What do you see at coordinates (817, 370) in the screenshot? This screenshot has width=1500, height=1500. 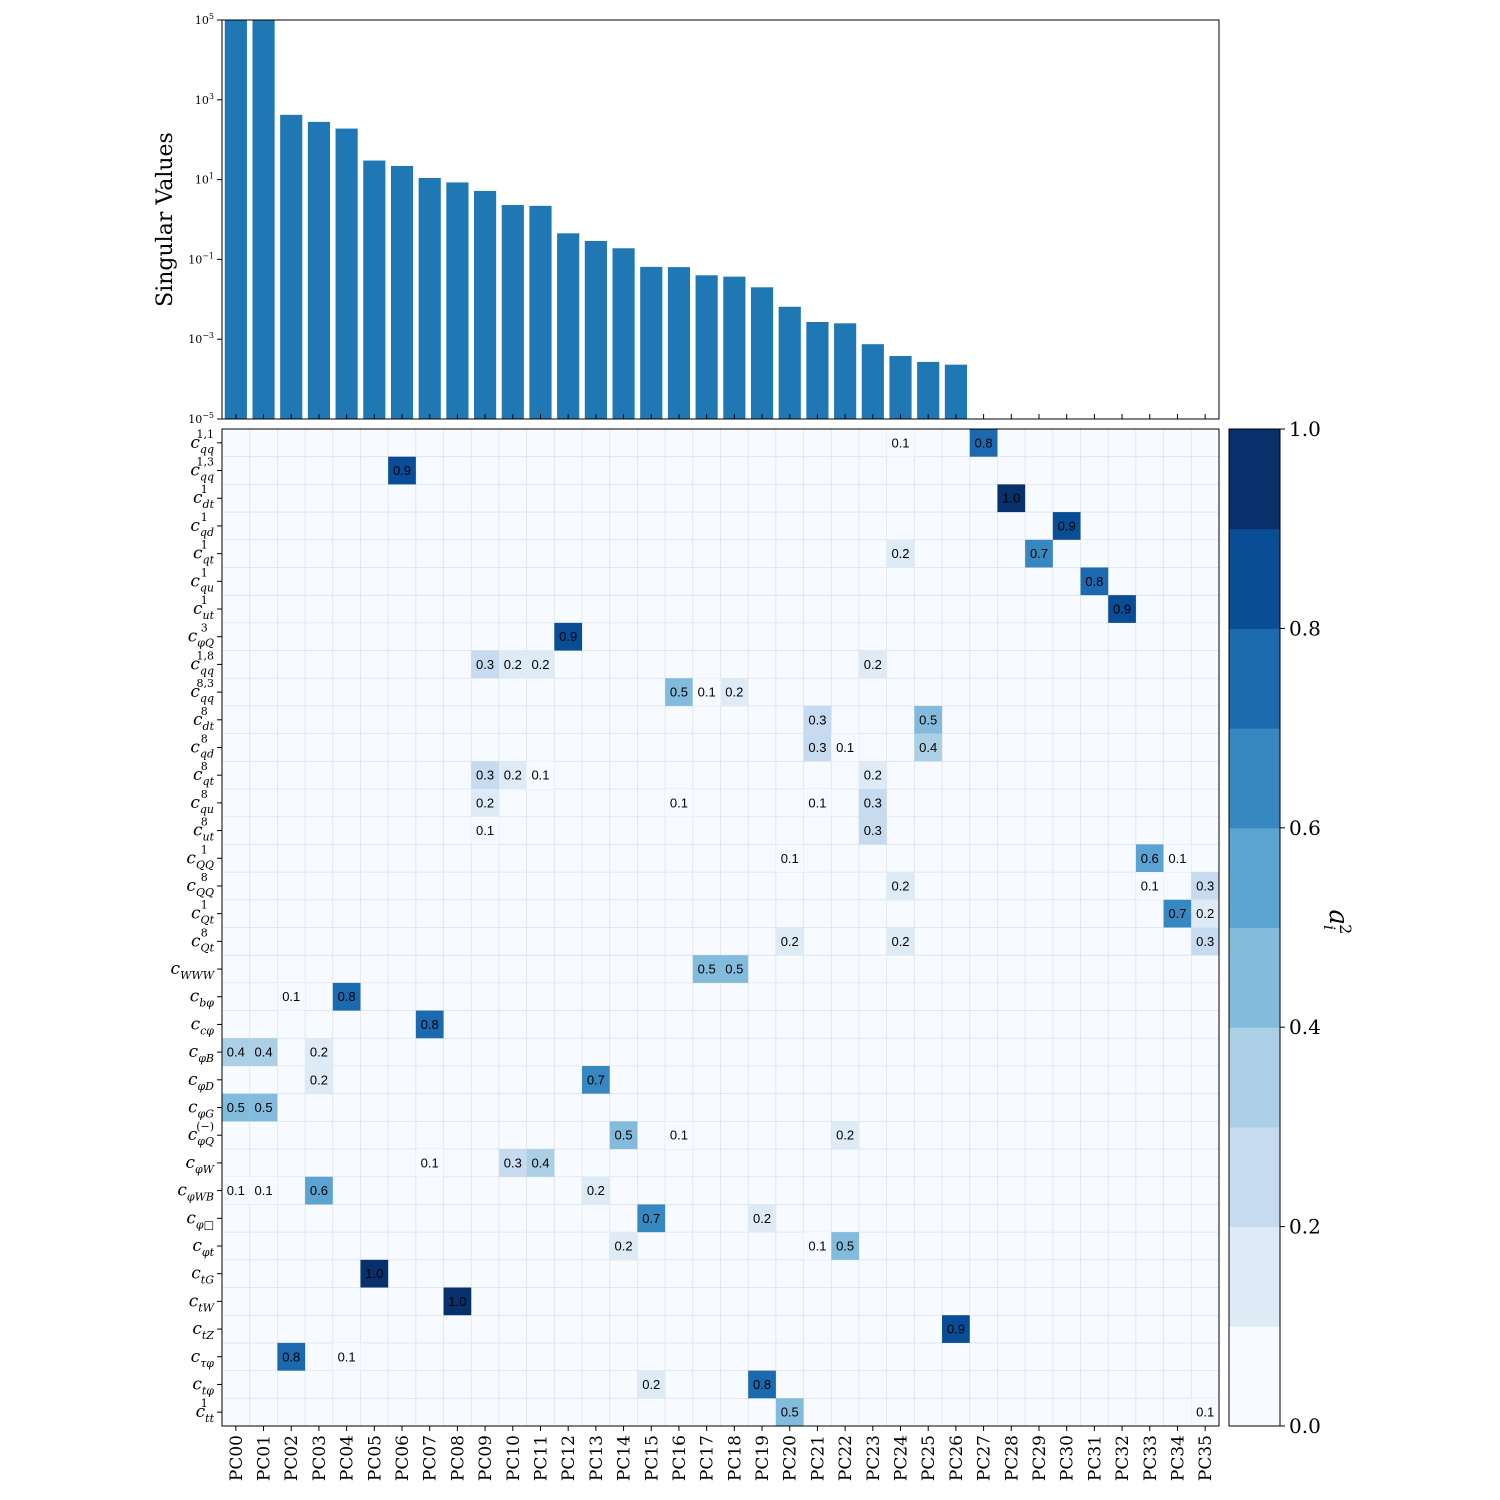 I see `bar-PC21` at bounding box center [817, 370].